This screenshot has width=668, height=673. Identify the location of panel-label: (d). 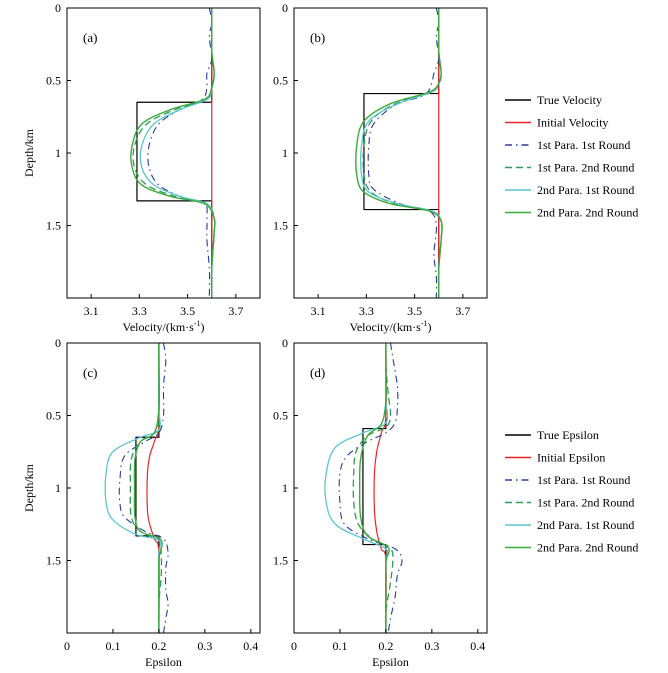
(317, 372).